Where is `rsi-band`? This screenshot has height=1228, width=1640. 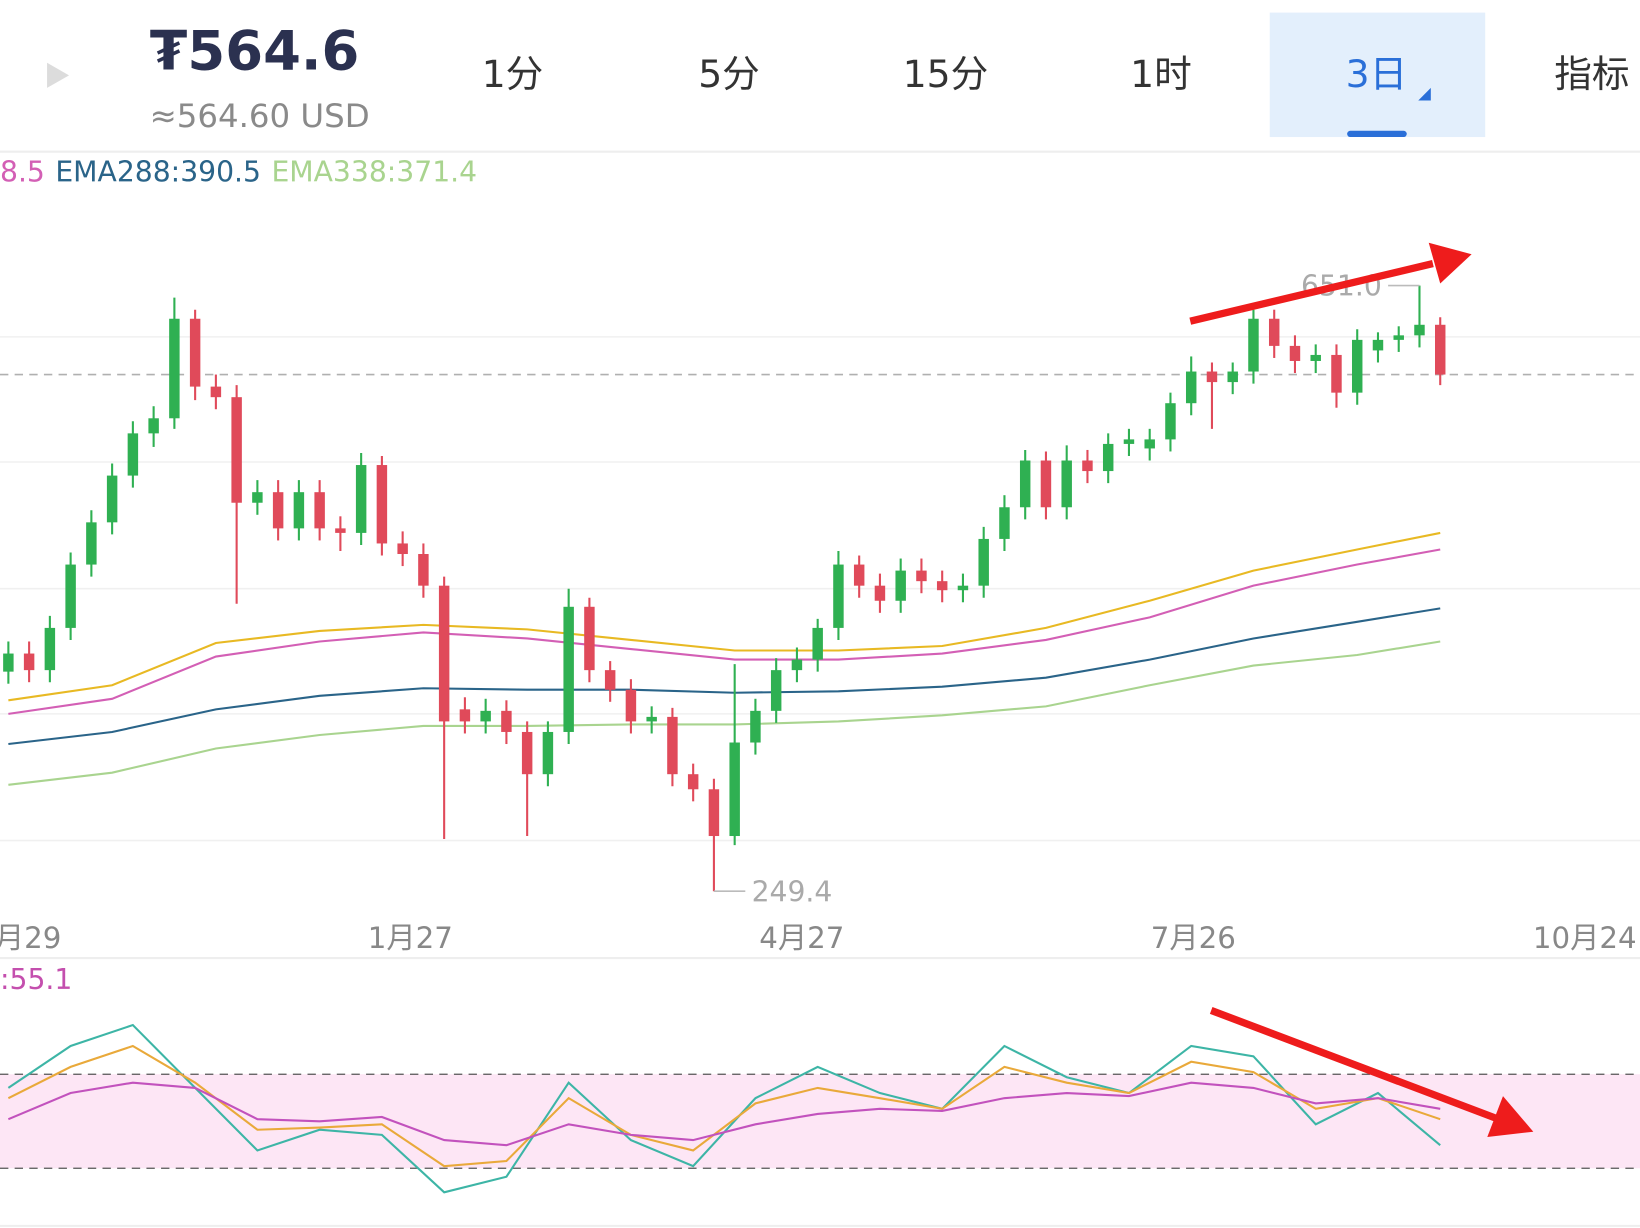
rsi-band is located at coordinates (820, 1121).